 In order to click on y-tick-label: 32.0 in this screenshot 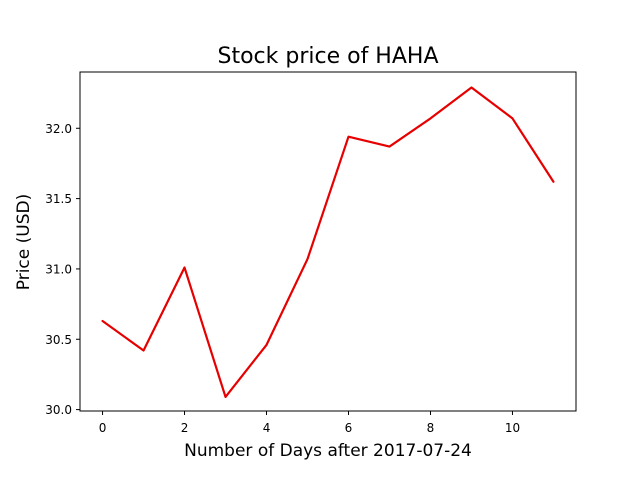, I will do `click(58, 129)`.